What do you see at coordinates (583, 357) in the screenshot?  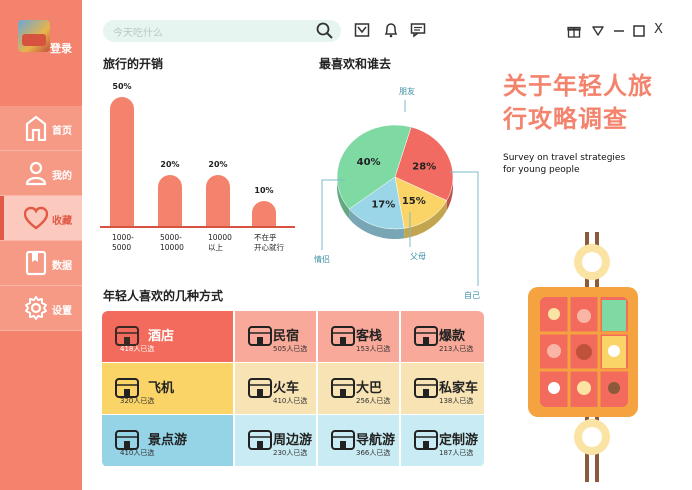 I see `hotpot-illustration` at bounding box center [583, 357].